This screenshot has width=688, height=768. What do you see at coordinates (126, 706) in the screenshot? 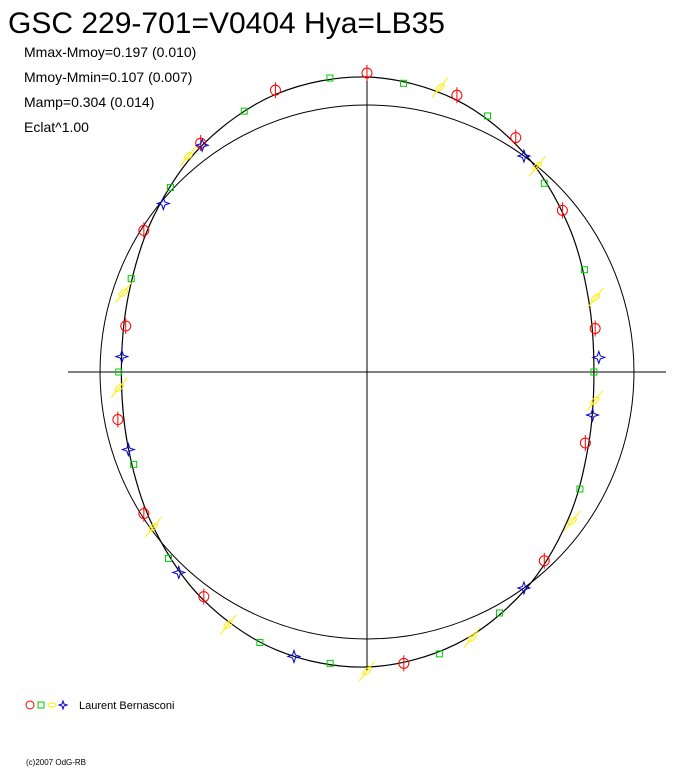
I see `legend-label: Laurent Bernasconi` at bounding box center [126, 706].